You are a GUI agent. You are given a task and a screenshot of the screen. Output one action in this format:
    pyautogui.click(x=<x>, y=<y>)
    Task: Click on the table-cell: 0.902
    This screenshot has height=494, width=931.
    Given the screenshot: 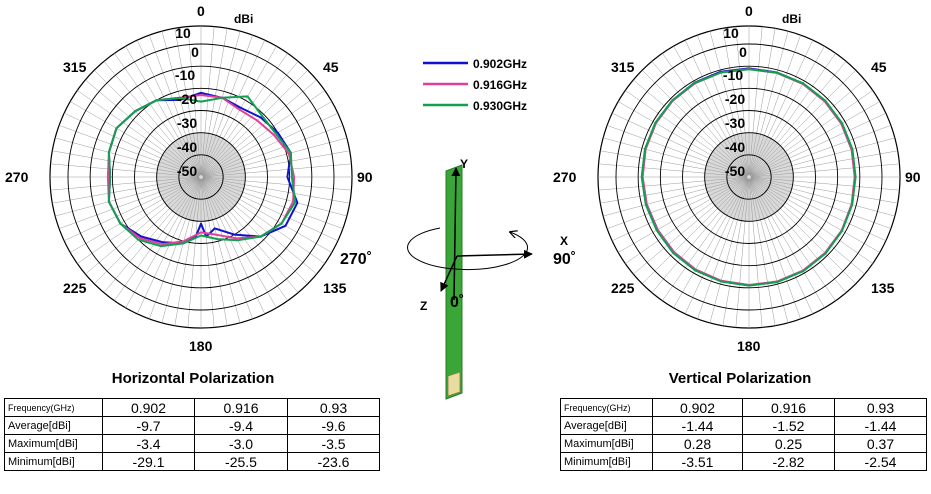 What is the action you would take?
    pyautogui.click(x=697, y=407)
    